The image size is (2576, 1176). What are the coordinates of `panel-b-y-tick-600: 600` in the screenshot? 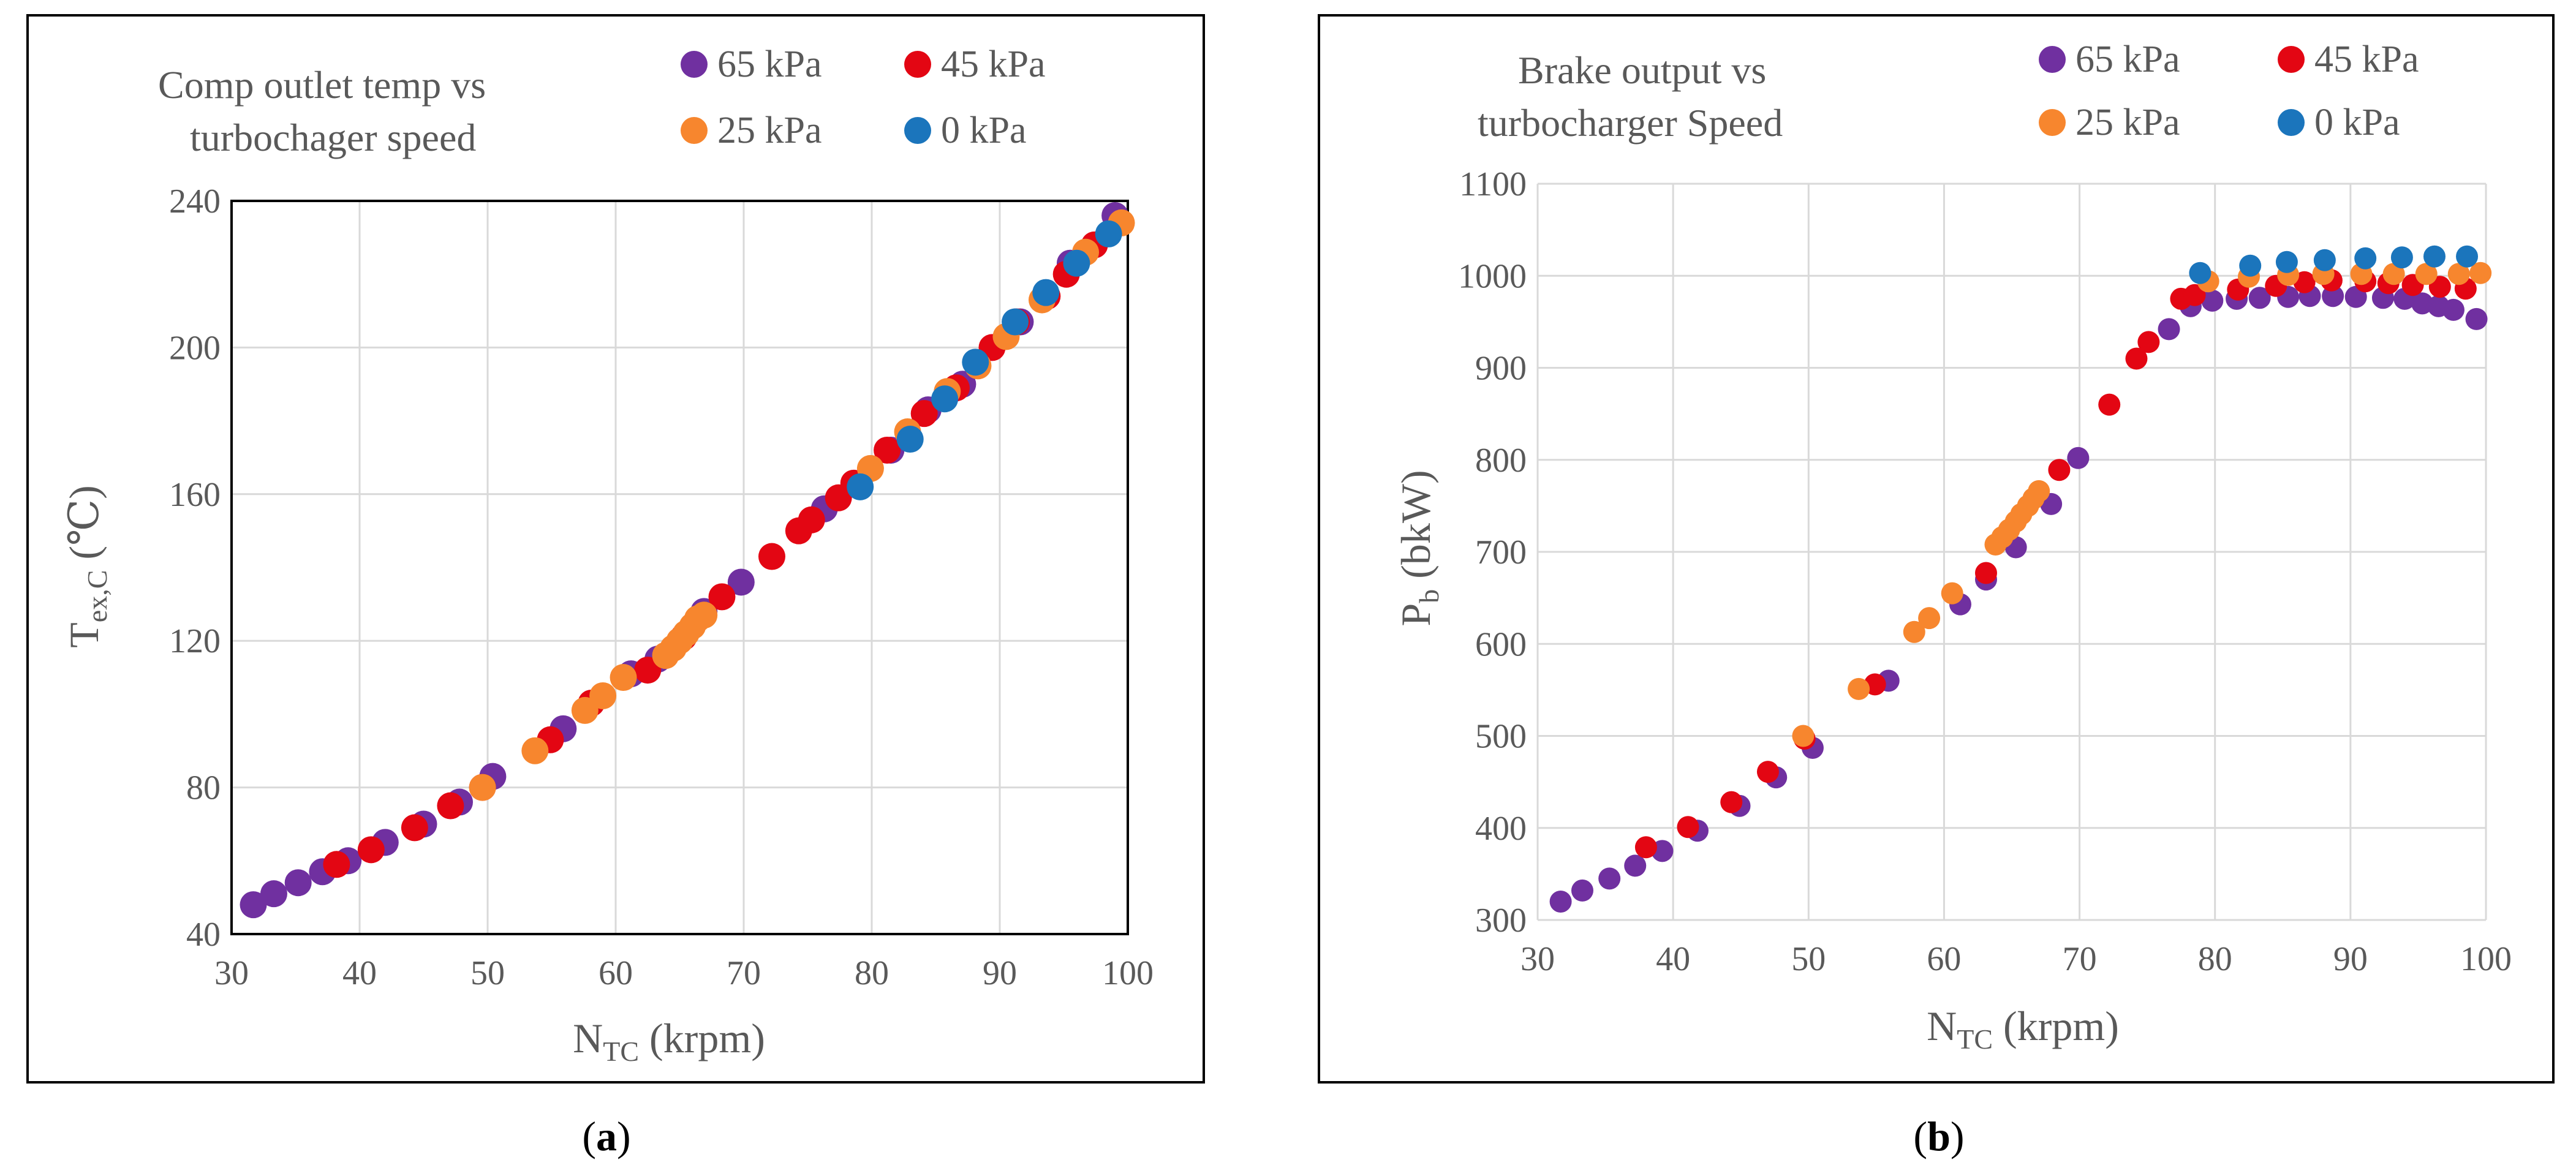 It's located at (1501, 644).